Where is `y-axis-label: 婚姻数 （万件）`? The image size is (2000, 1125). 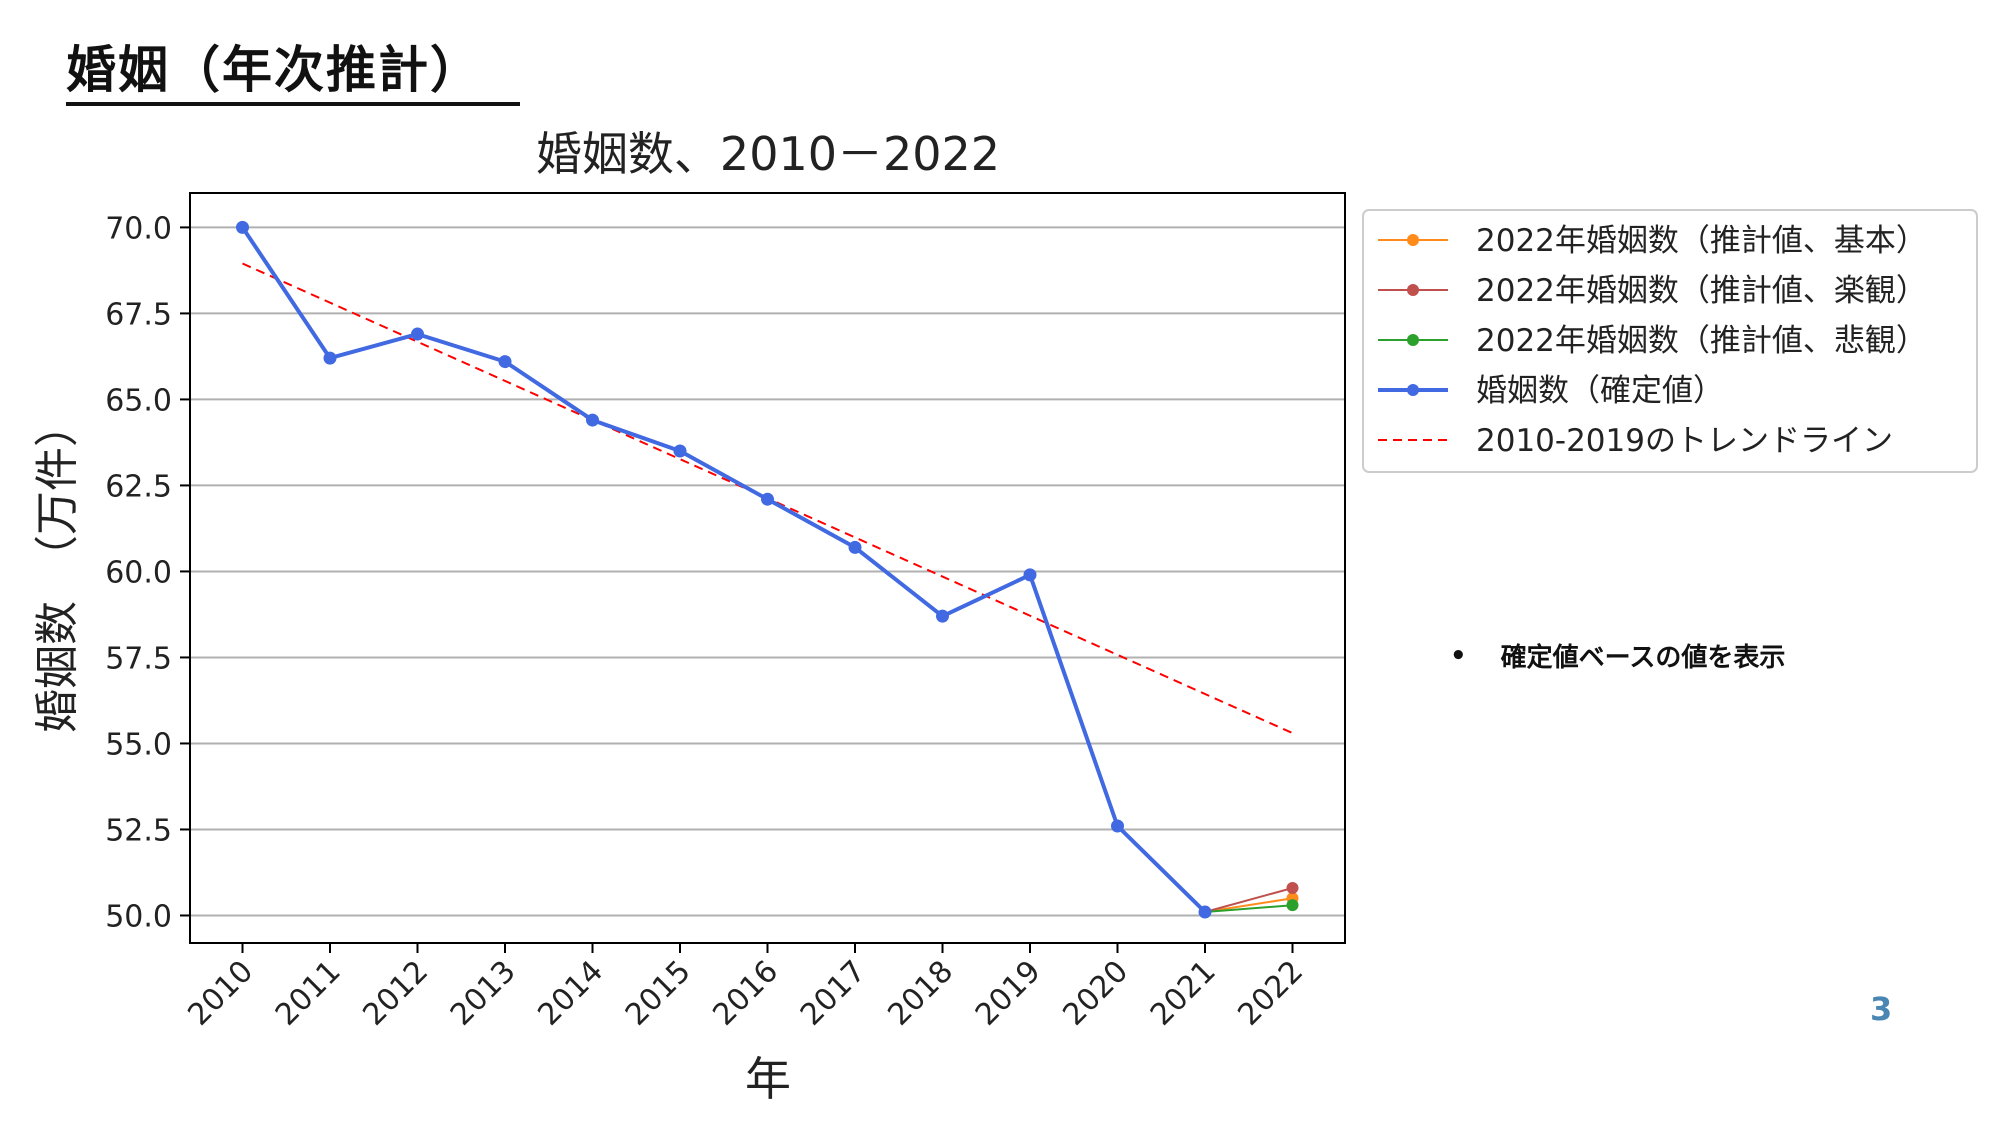
y-axis-label: 婚姻数 （万件） is located at coordinates (57, 568).